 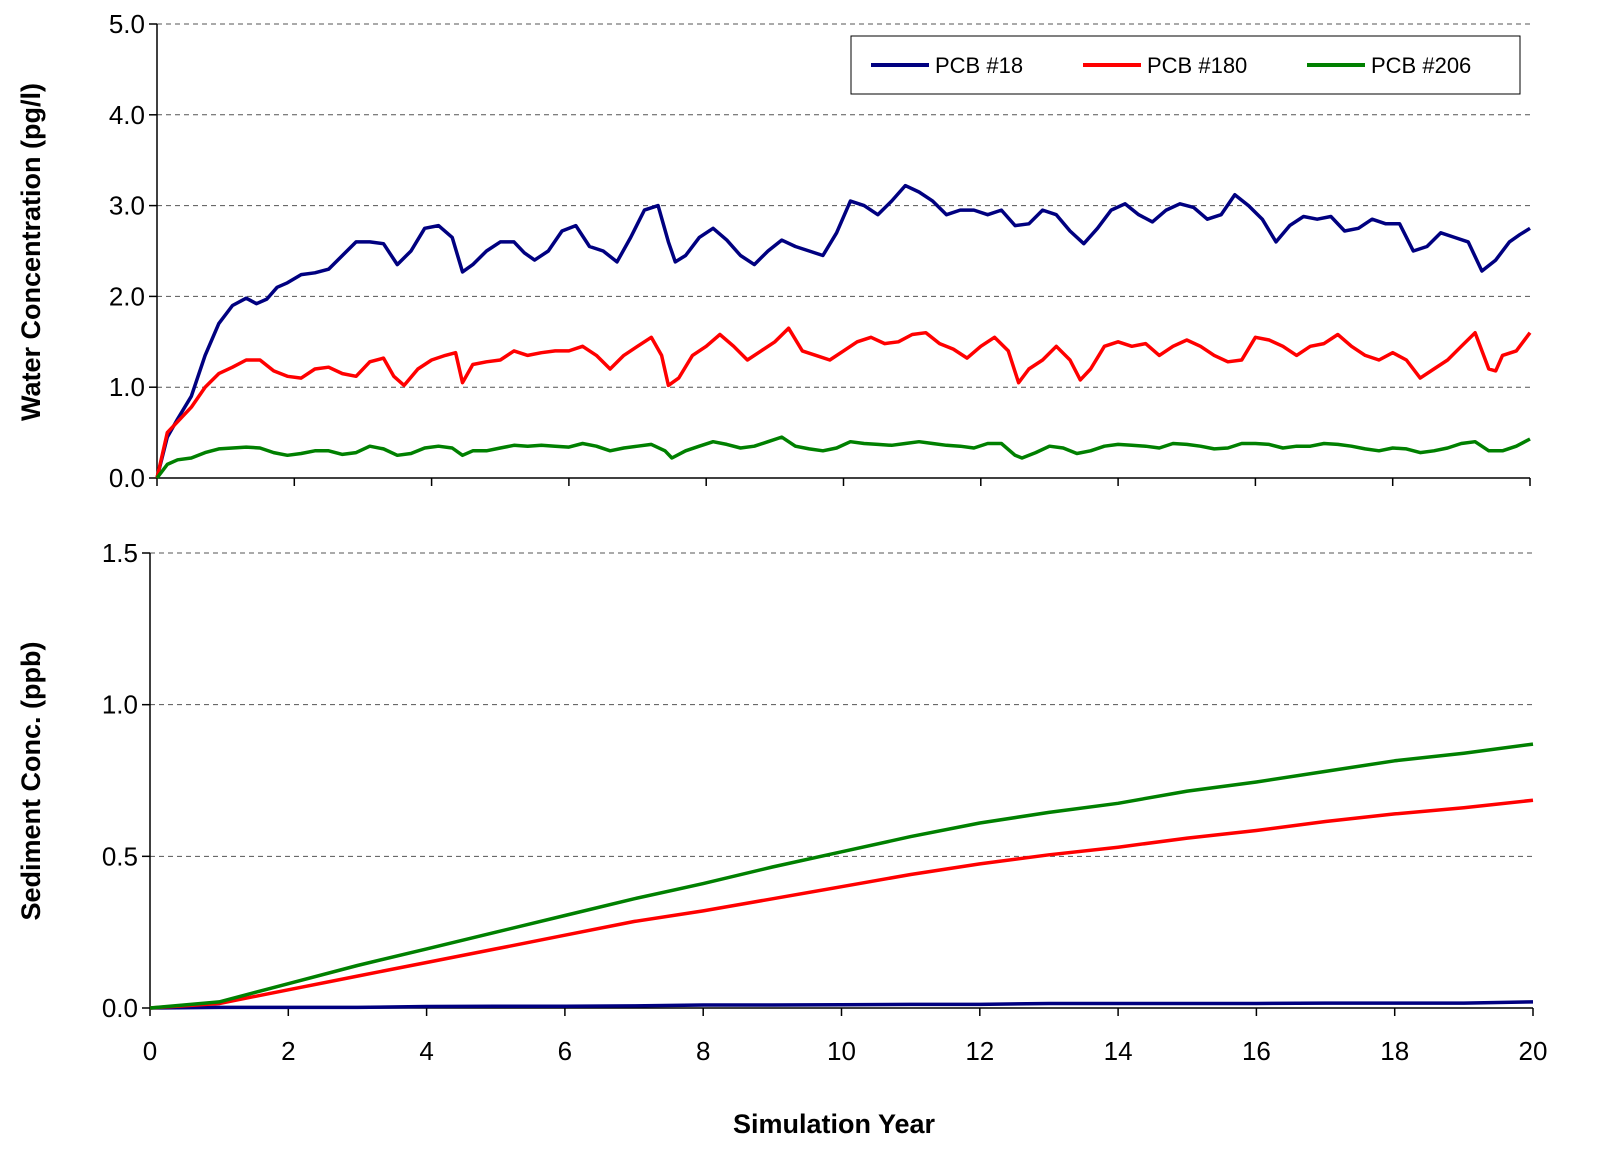 I want to click on legend-item-pcb-180: PCB #180, so click(x=1165, y=65).